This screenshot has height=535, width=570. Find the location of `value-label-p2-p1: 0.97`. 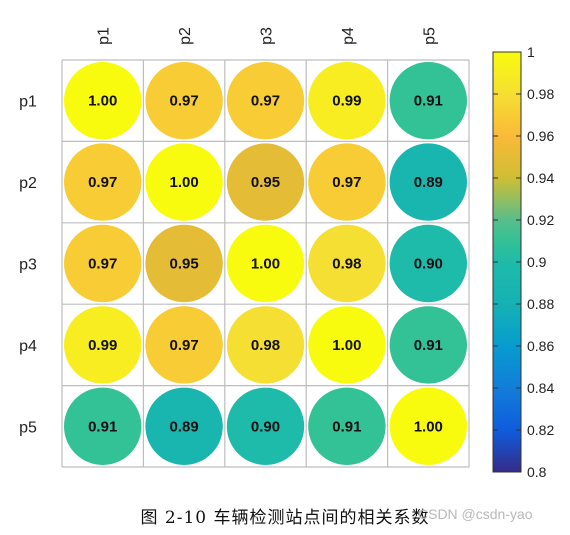

value-label-p2-p1: 0.97 is located at coordinates (102, 182).